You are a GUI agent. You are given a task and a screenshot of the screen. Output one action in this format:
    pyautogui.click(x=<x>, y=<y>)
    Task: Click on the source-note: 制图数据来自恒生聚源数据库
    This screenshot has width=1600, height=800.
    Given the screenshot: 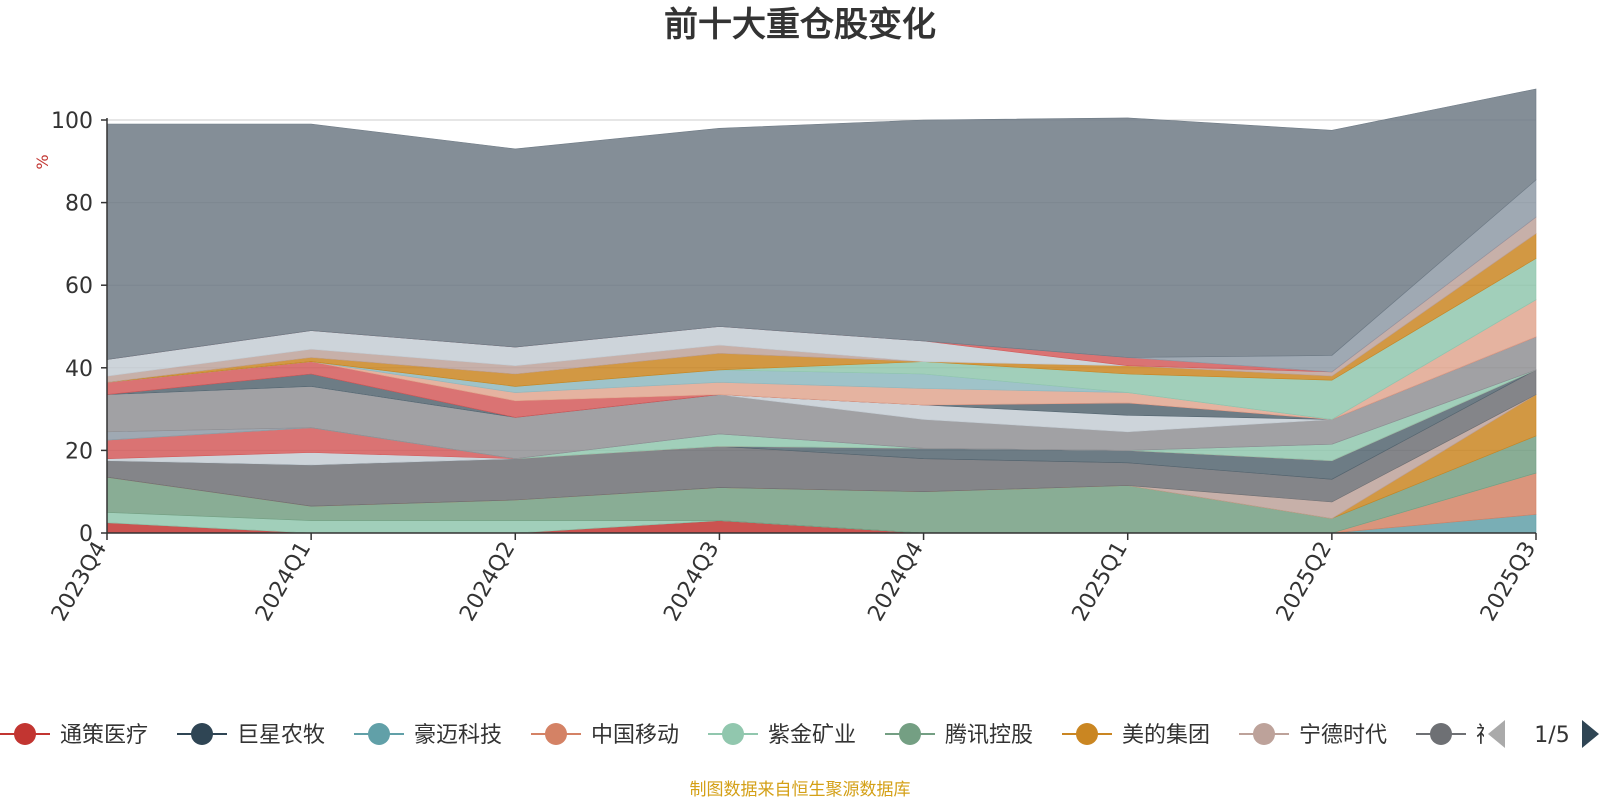 What is the action you would take?
    pyautogui.click(x=800, y=790)
    